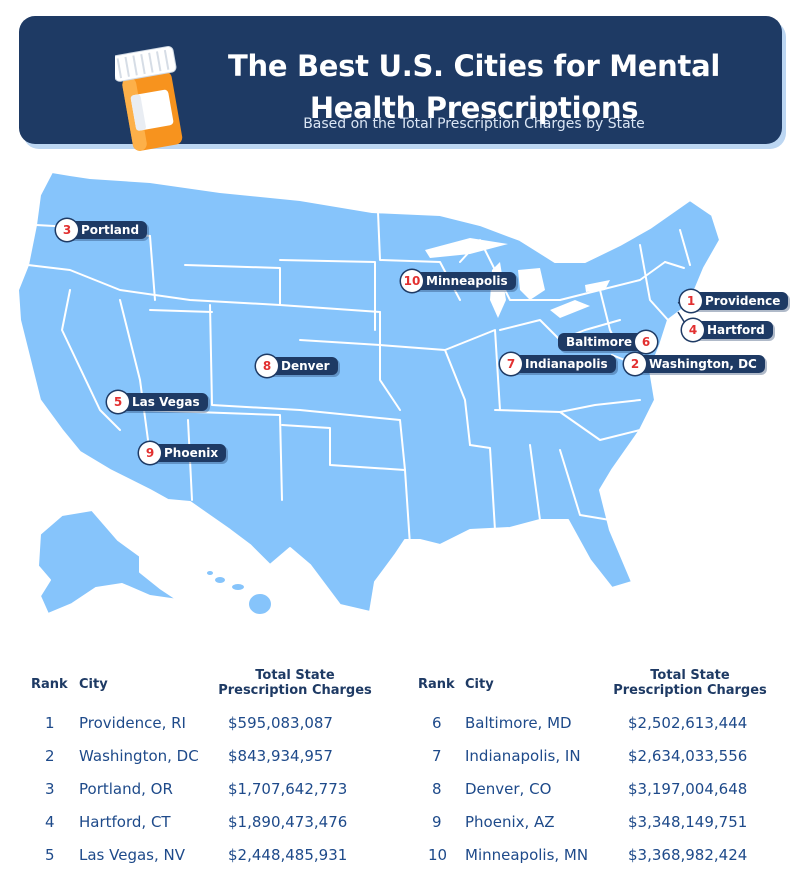 This screenshot has height=895, width=801. What do you see at coordinates (108, 562) in the screenshot?
I see `alaska-shape` at bounding box center [108, 562].